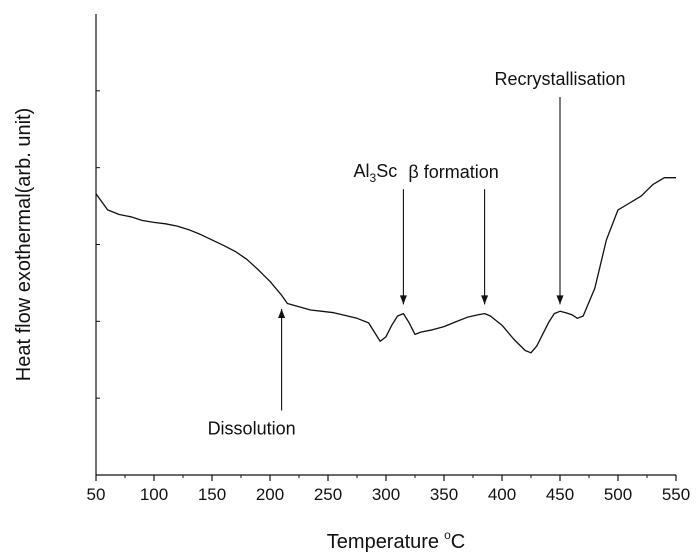 This screenshot has height=560, width=697. What do you see at coordinates (560, 187) in the screenshot?
I see `annotation-recrystallisation: Recrystallisation` at bounding box center [560, 187].